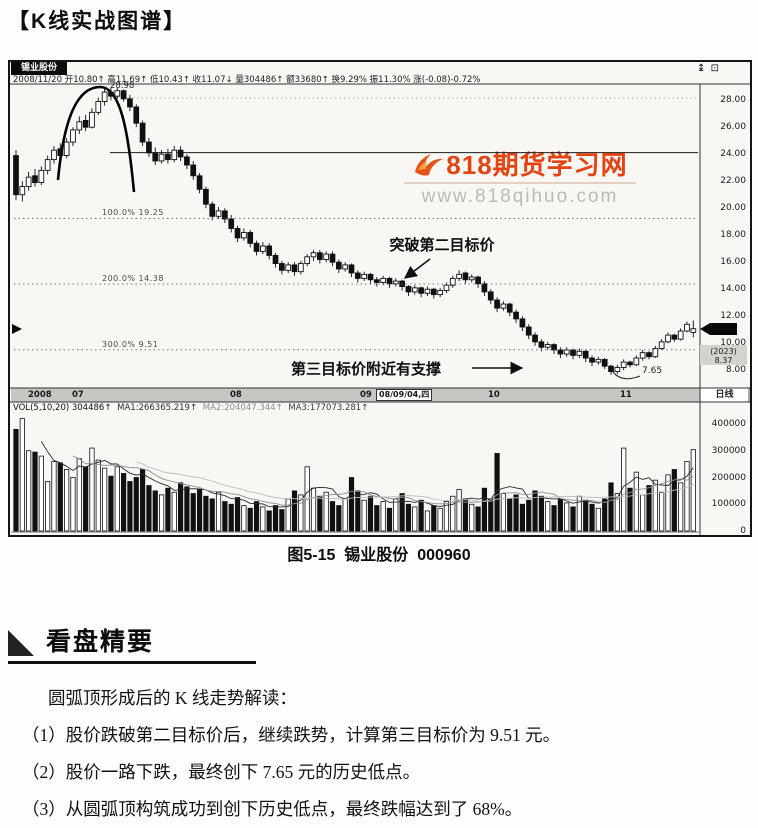 The width and height of the screenshot is (758, 828). I want to click on price-tick: 20.00, so click(733, 208).